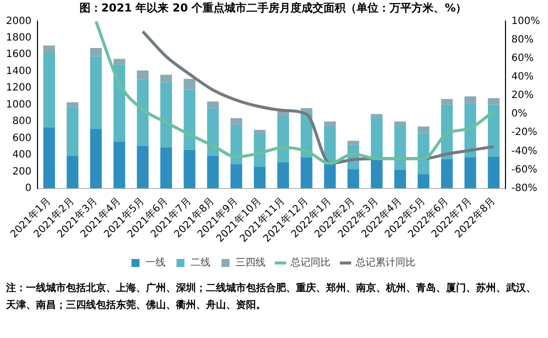  Describe the element at coordinates (271, 297) in the screenshot. I see `text: 注：一线城市包括北京、上海、广州、深圳；二线城市包括合肥、重庆、郑州、南京、杭州、青岛、厦门、苏州、武汉、天津、南昌；三四线包括东莞、佛山、衢州、舟山、资阳。` at that location.